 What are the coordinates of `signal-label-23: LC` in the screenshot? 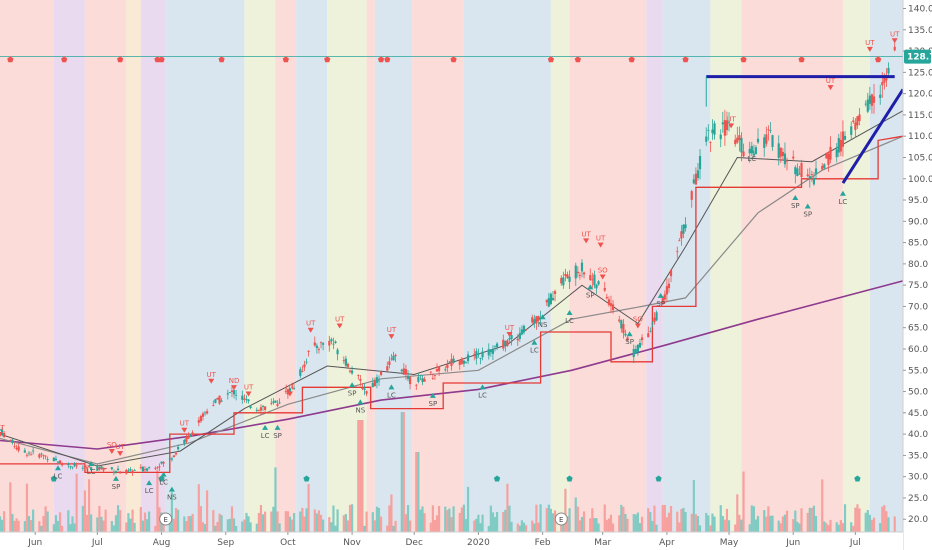 It's located at (482, 395).